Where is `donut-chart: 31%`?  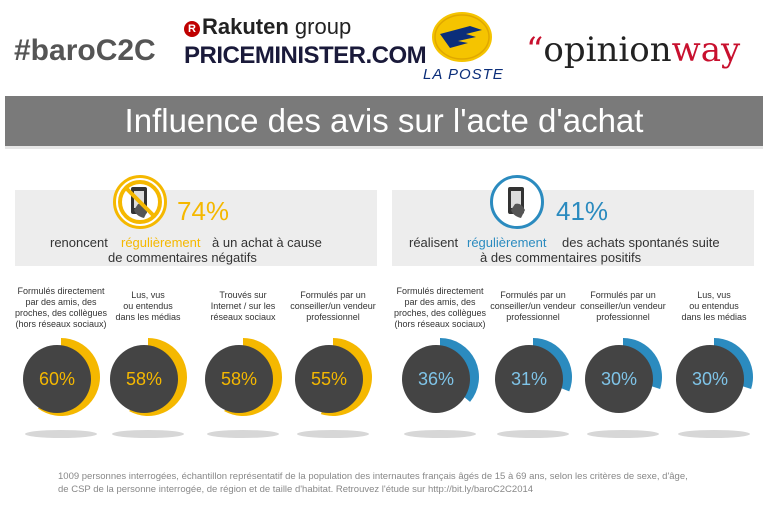
donut-chart: 31% is located at coordinates (533, 377).